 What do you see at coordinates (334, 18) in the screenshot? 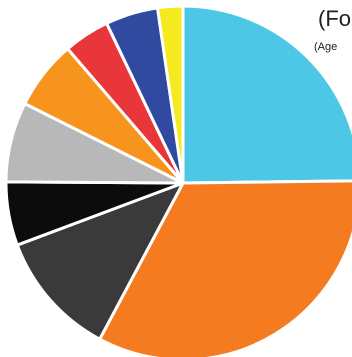
I see `chart-title: (Fo` at bounding box center [334, 18].